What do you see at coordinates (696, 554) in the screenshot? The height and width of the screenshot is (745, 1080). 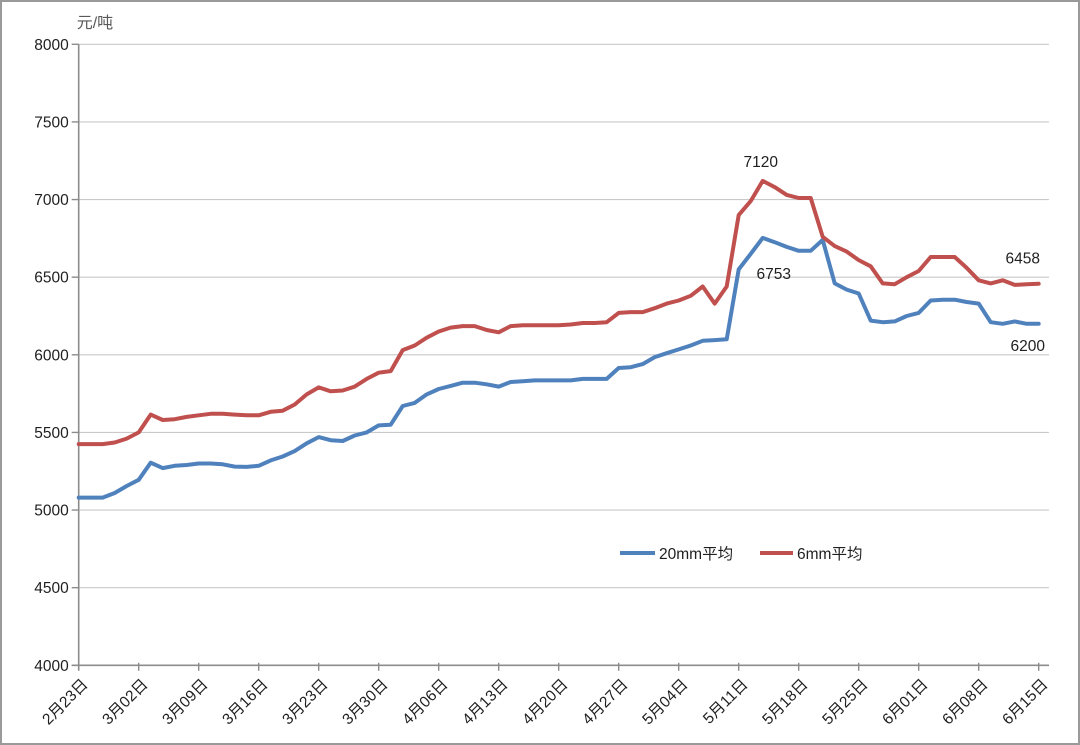 I see `legend-label-20mm: 20mm平均` at bounding box center [696, 554].